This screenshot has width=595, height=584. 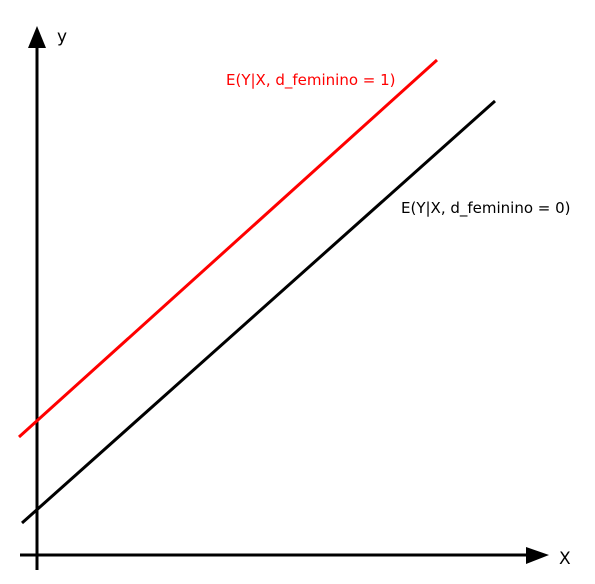 I want to click on x-axis-label: X, so click(x=565, y=559).